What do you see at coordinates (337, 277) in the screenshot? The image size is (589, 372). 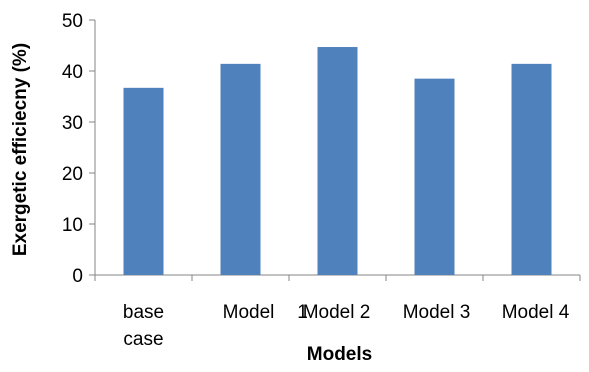 I see `x-axis` at bounding box center [337, 277].